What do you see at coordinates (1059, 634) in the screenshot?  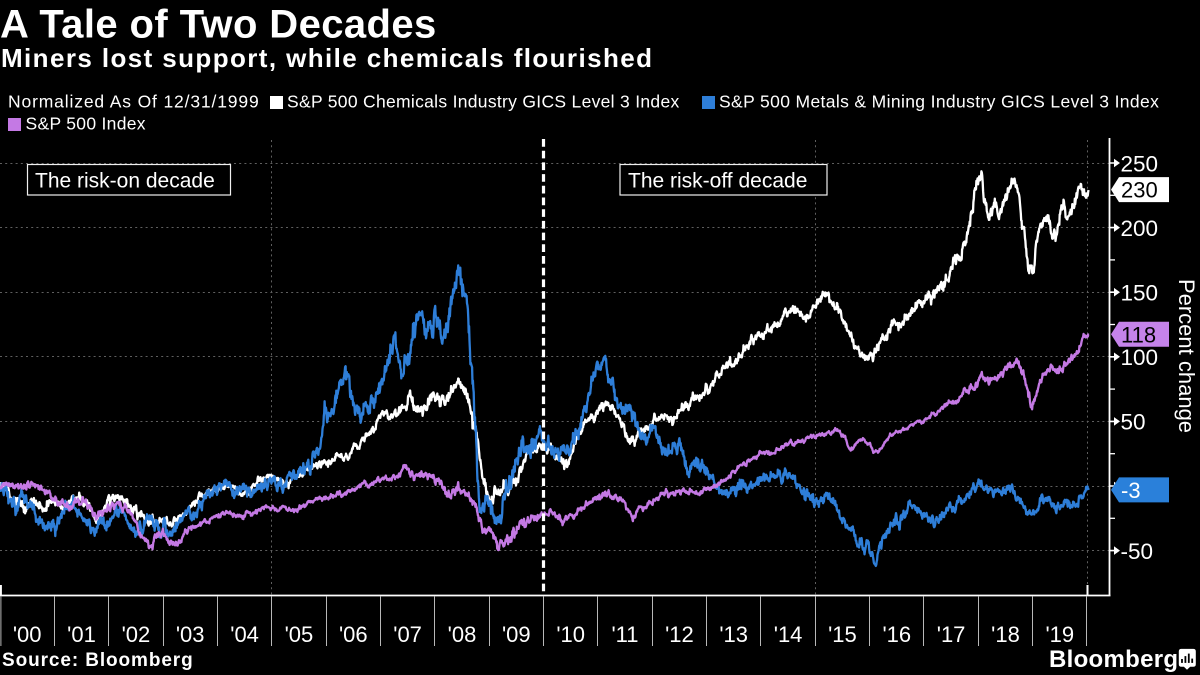 I see `svg-text: '19` at bounding box center [1059, 634].